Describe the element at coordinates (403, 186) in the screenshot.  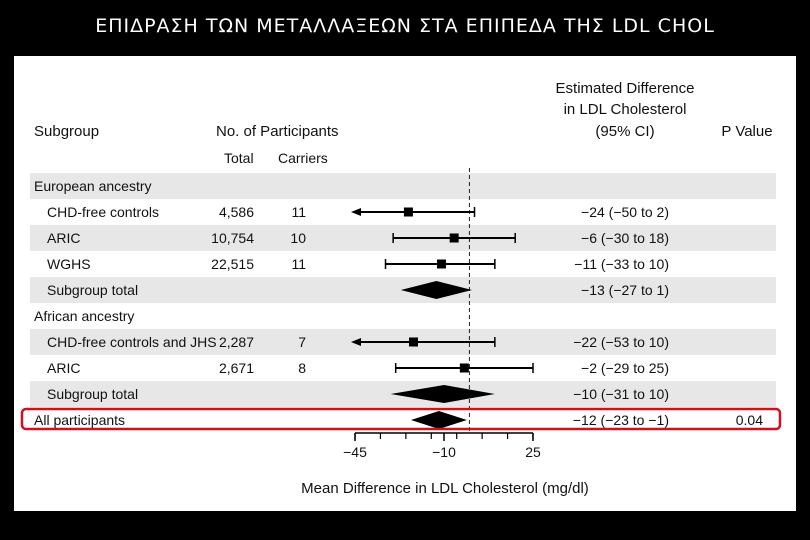
I see `row-band` at that location.